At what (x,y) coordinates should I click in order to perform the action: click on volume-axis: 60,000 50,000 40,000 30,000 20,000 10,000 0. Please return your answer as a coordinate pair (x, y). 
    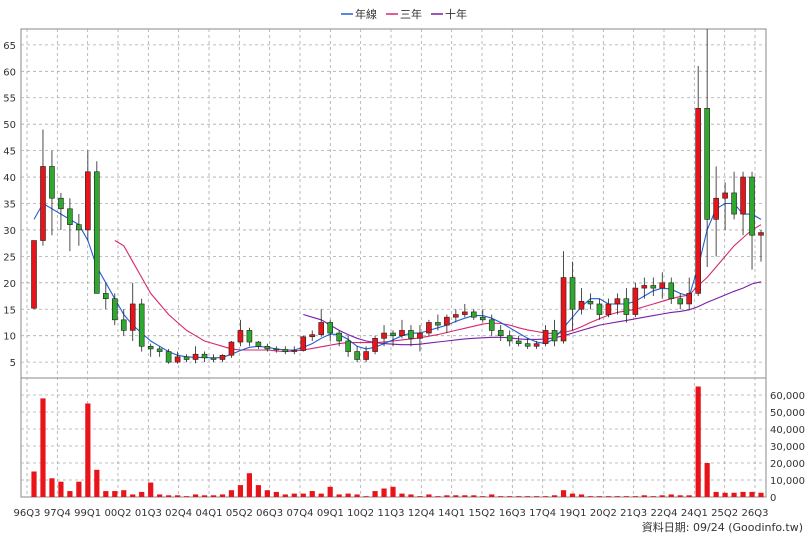
    Looking at the image, I should click on (787, 447).